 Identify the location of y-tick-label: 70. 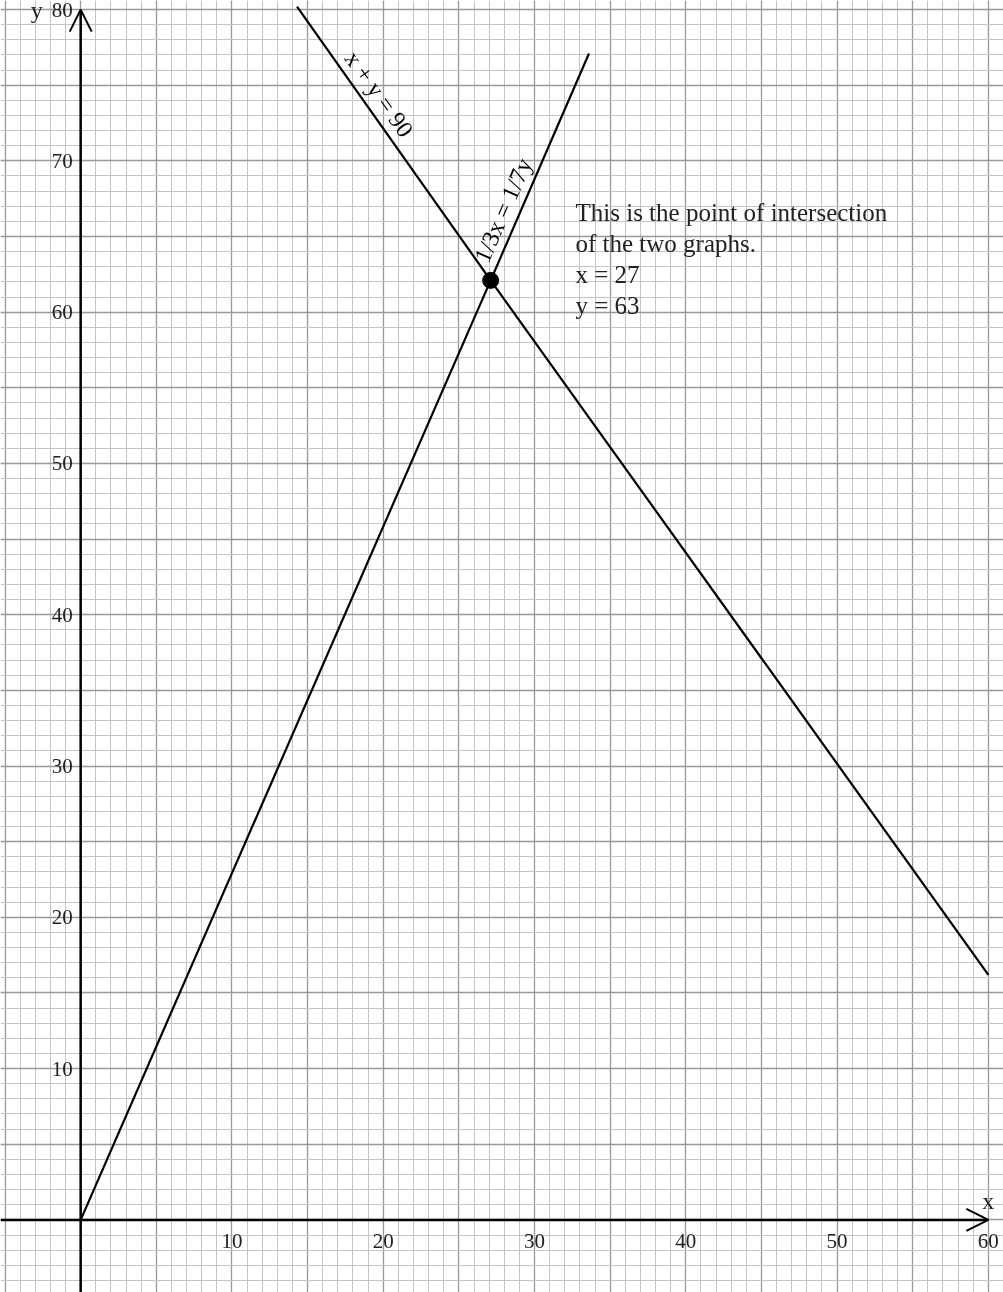
(62, 160).